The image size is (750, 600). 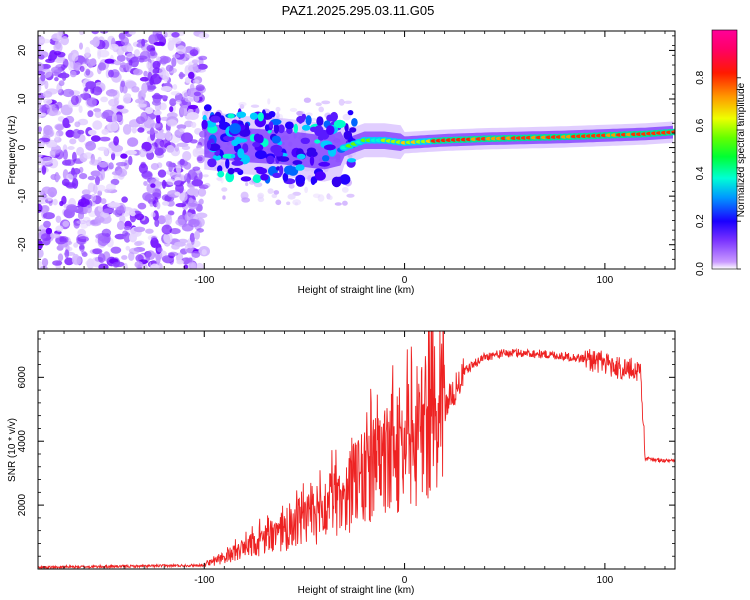 What do you see at coordinates (22, 377) in the screenshot?
I see `y-tick-label: 6000` at bounding box center [22, 377].